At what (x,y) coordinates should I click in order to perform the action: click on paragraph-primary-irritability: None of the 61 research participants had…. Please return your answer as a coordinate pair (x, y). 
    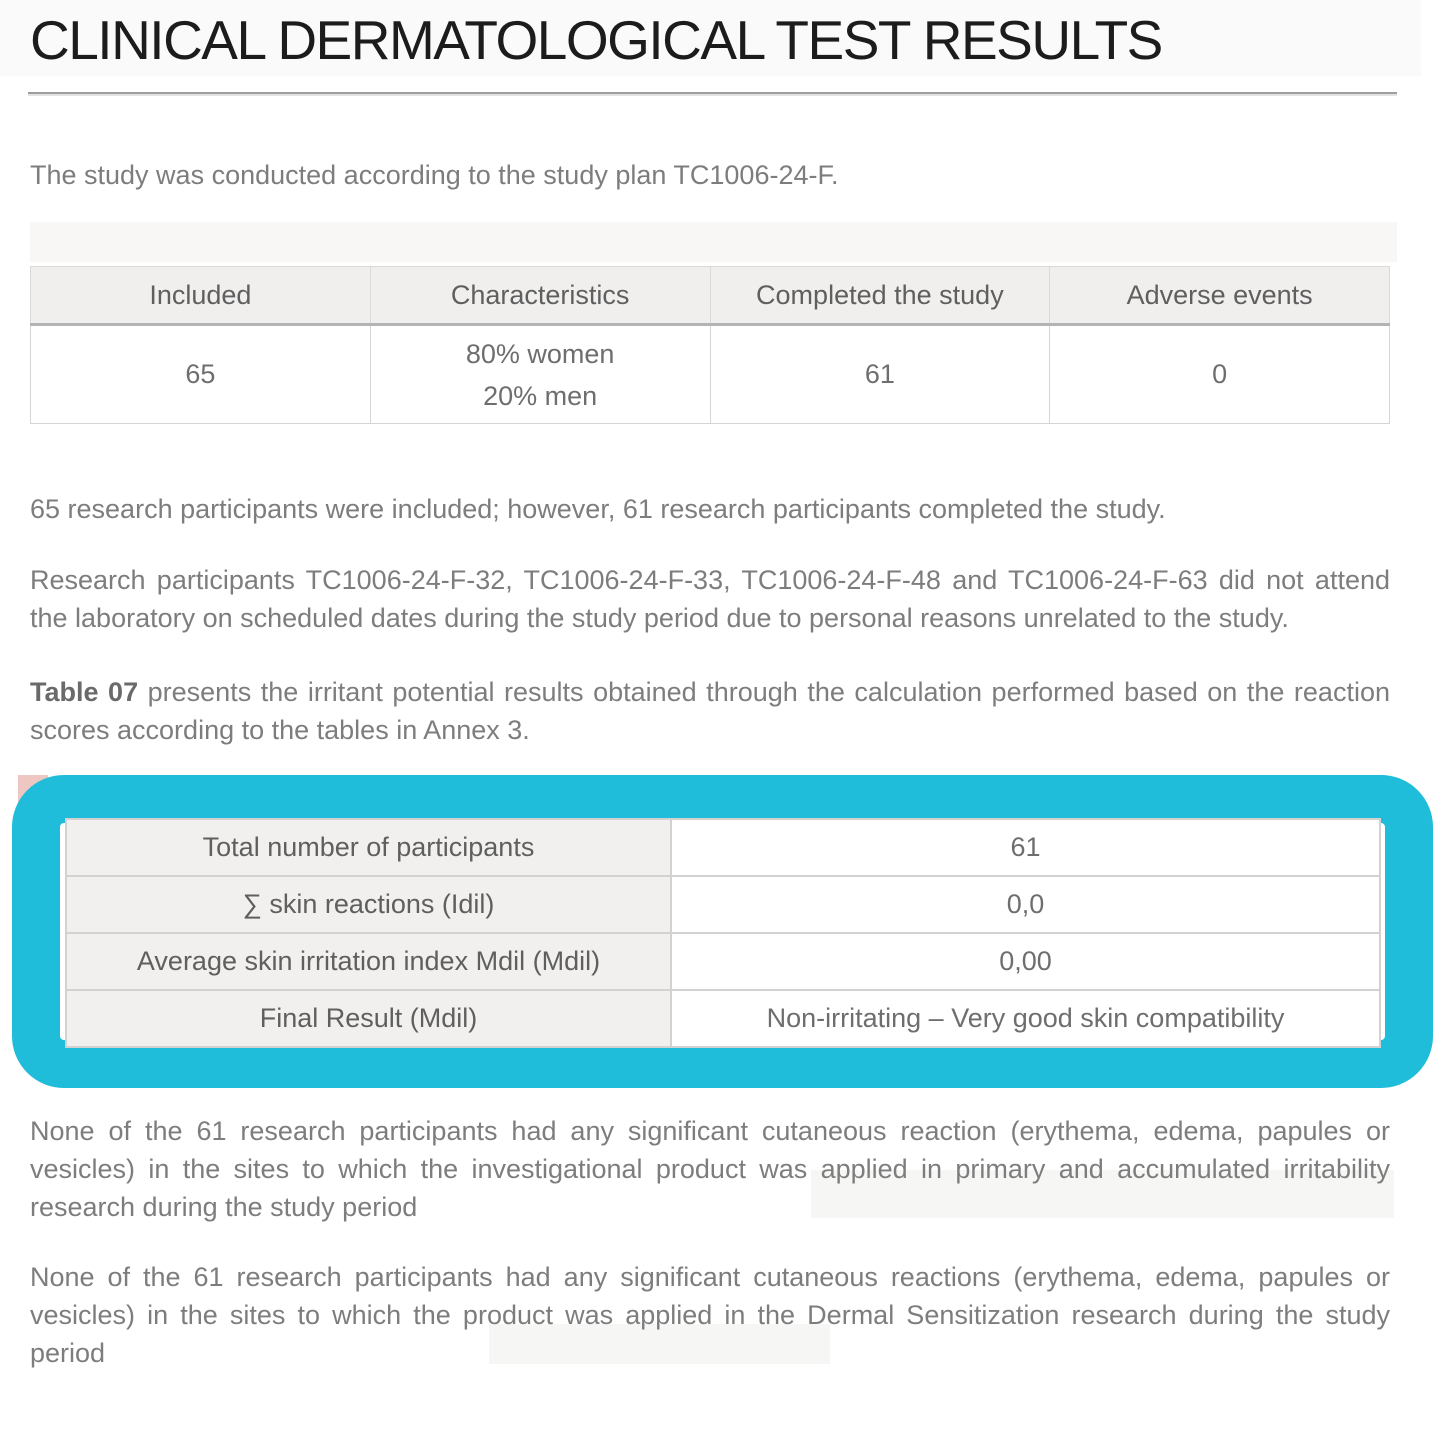
    Looking at the image, I should click on (712, 1169).